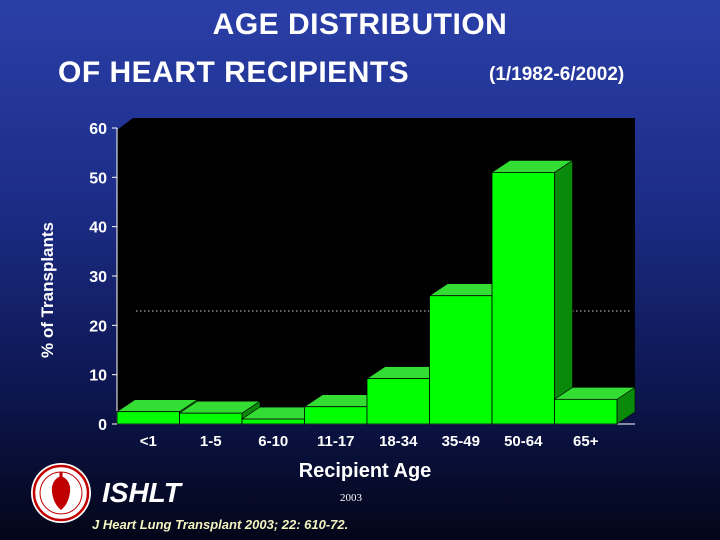 The image size is (720, 540). What do you see at coordinates (351, 498) in the screenshot?
I see `publication-year: 2003` at bounding box center [351, 498].